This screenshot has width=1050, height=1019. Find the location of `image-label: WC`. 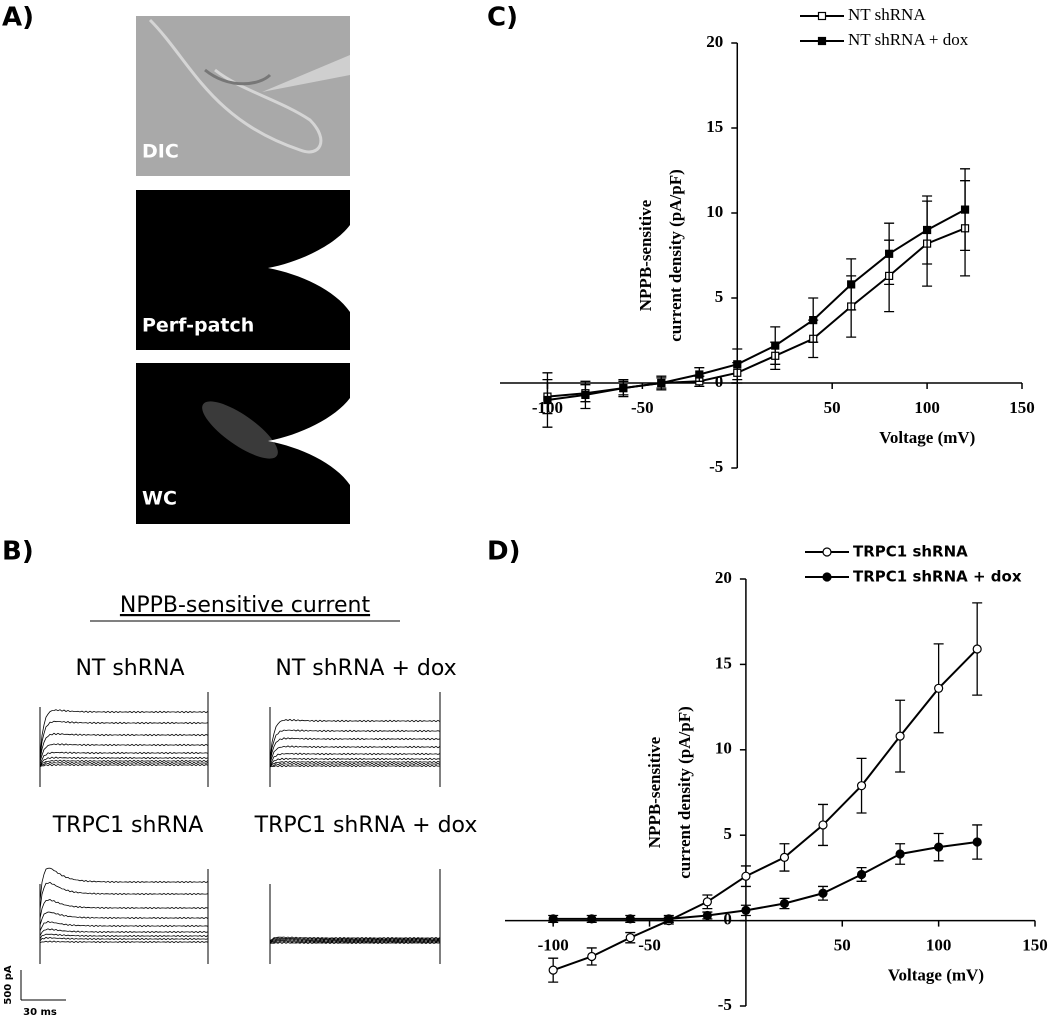

image-label: WC is located at coordinates (159, 499).